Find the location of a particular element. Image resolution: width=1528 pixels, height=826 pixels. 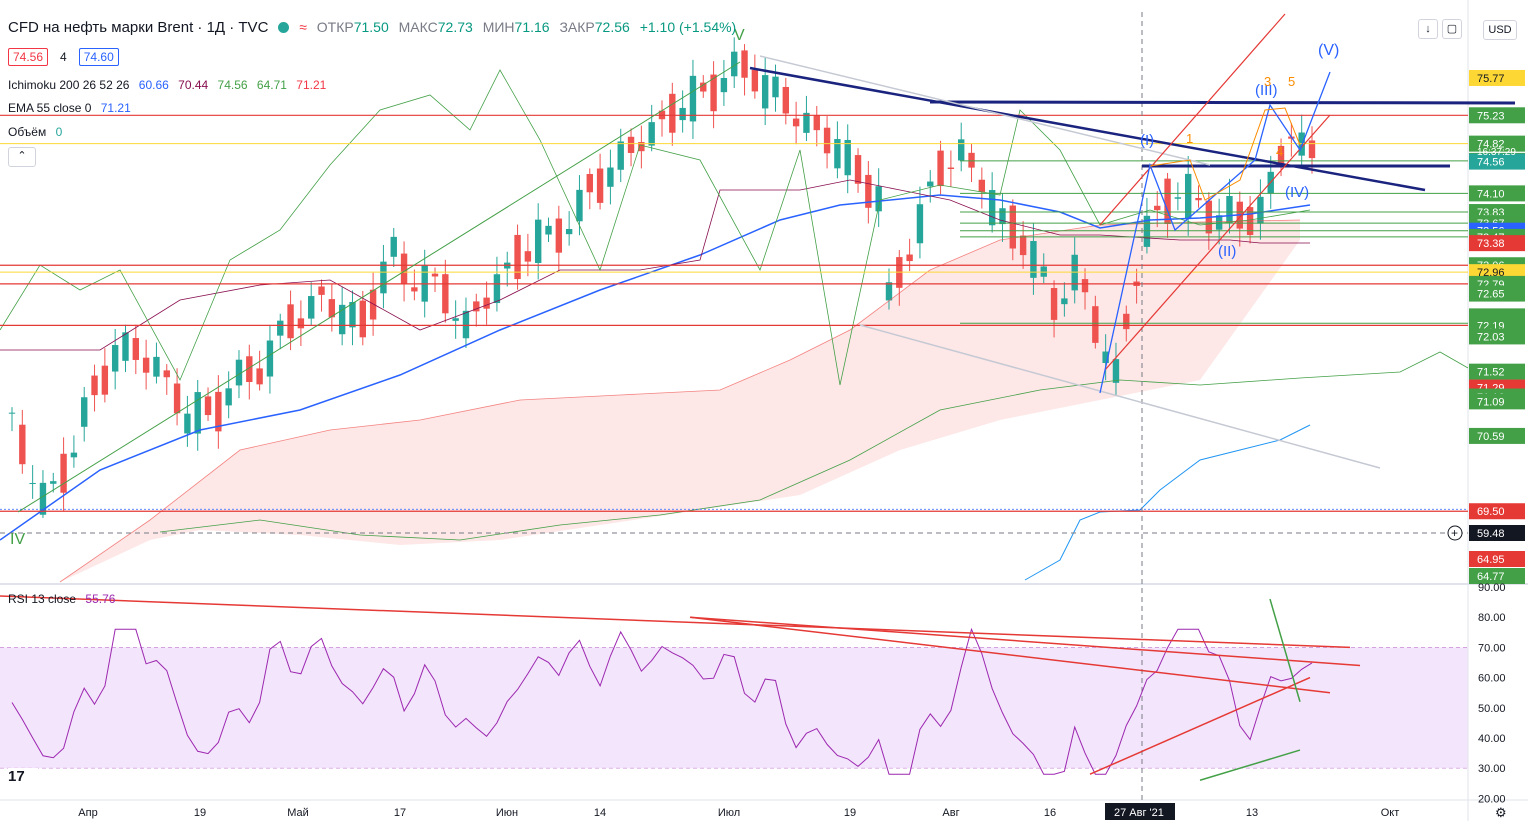

elliott-wave-path is located at coordinates (1215, 232).